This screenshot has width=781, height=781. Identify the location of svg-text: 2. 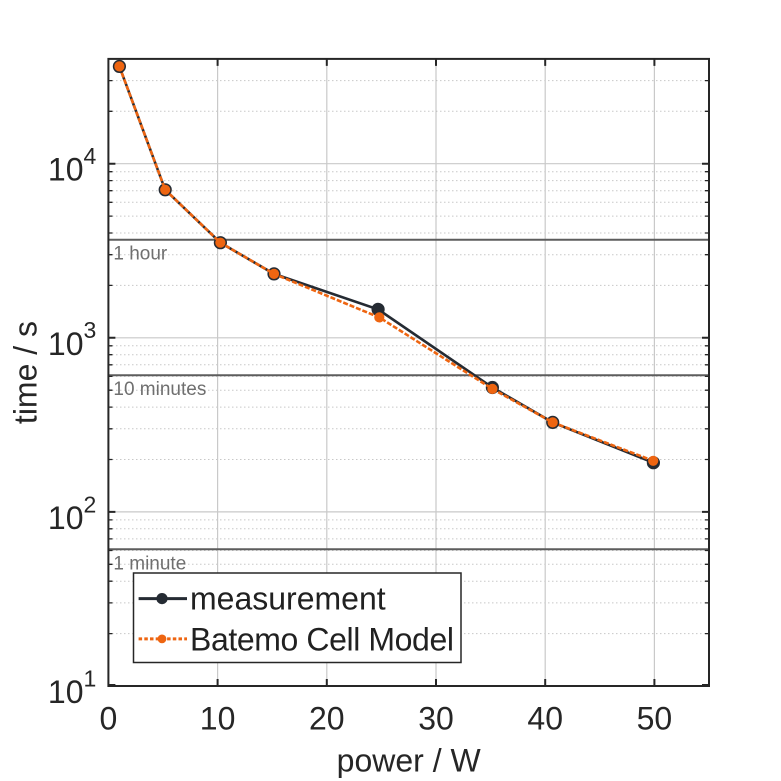
(90, 504).